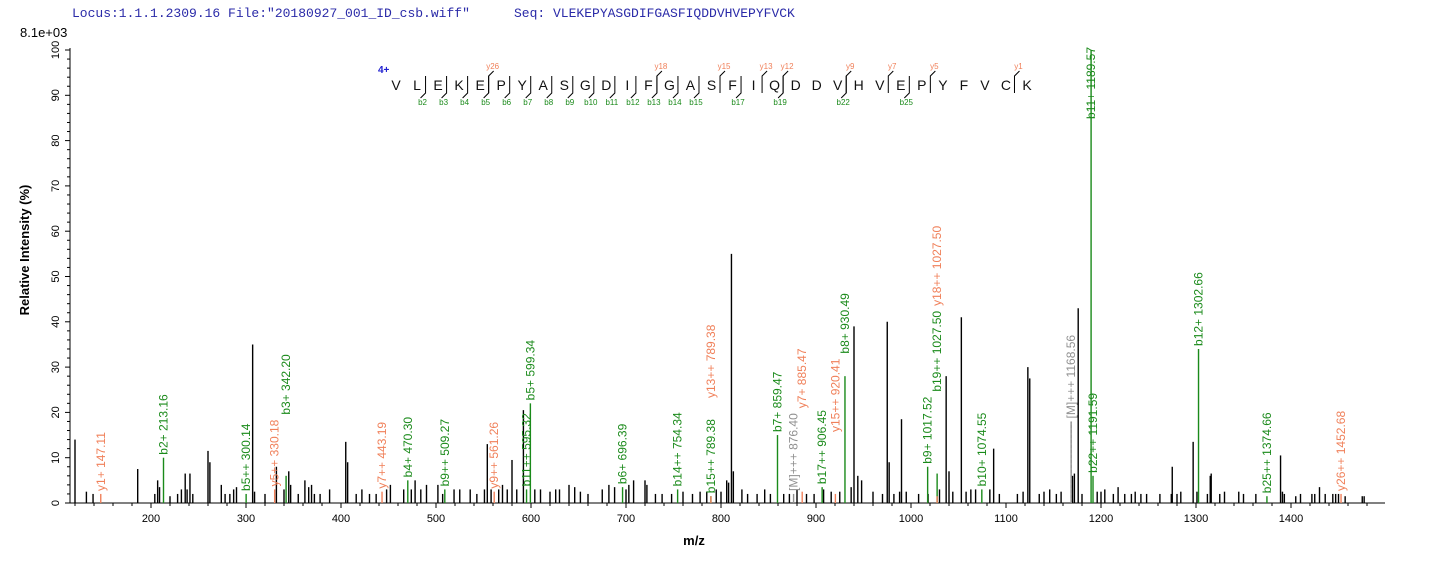 The height and width of the screenshot is (562, 1436). What do you see at coordinates (382, 455) in the screenshot?
I see `peak-label: y7++ 443.19` at bounding box center [382, 455].